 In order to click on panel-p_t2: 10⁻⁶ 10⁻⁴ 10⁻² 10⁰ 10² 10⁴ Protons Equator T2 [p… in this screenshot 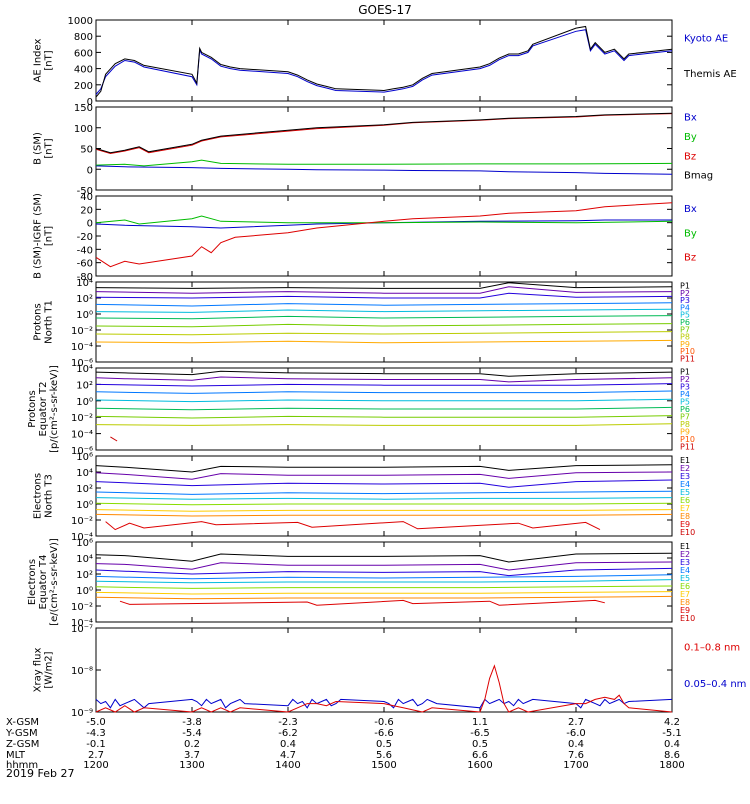, I will do `click(361, 410)`.